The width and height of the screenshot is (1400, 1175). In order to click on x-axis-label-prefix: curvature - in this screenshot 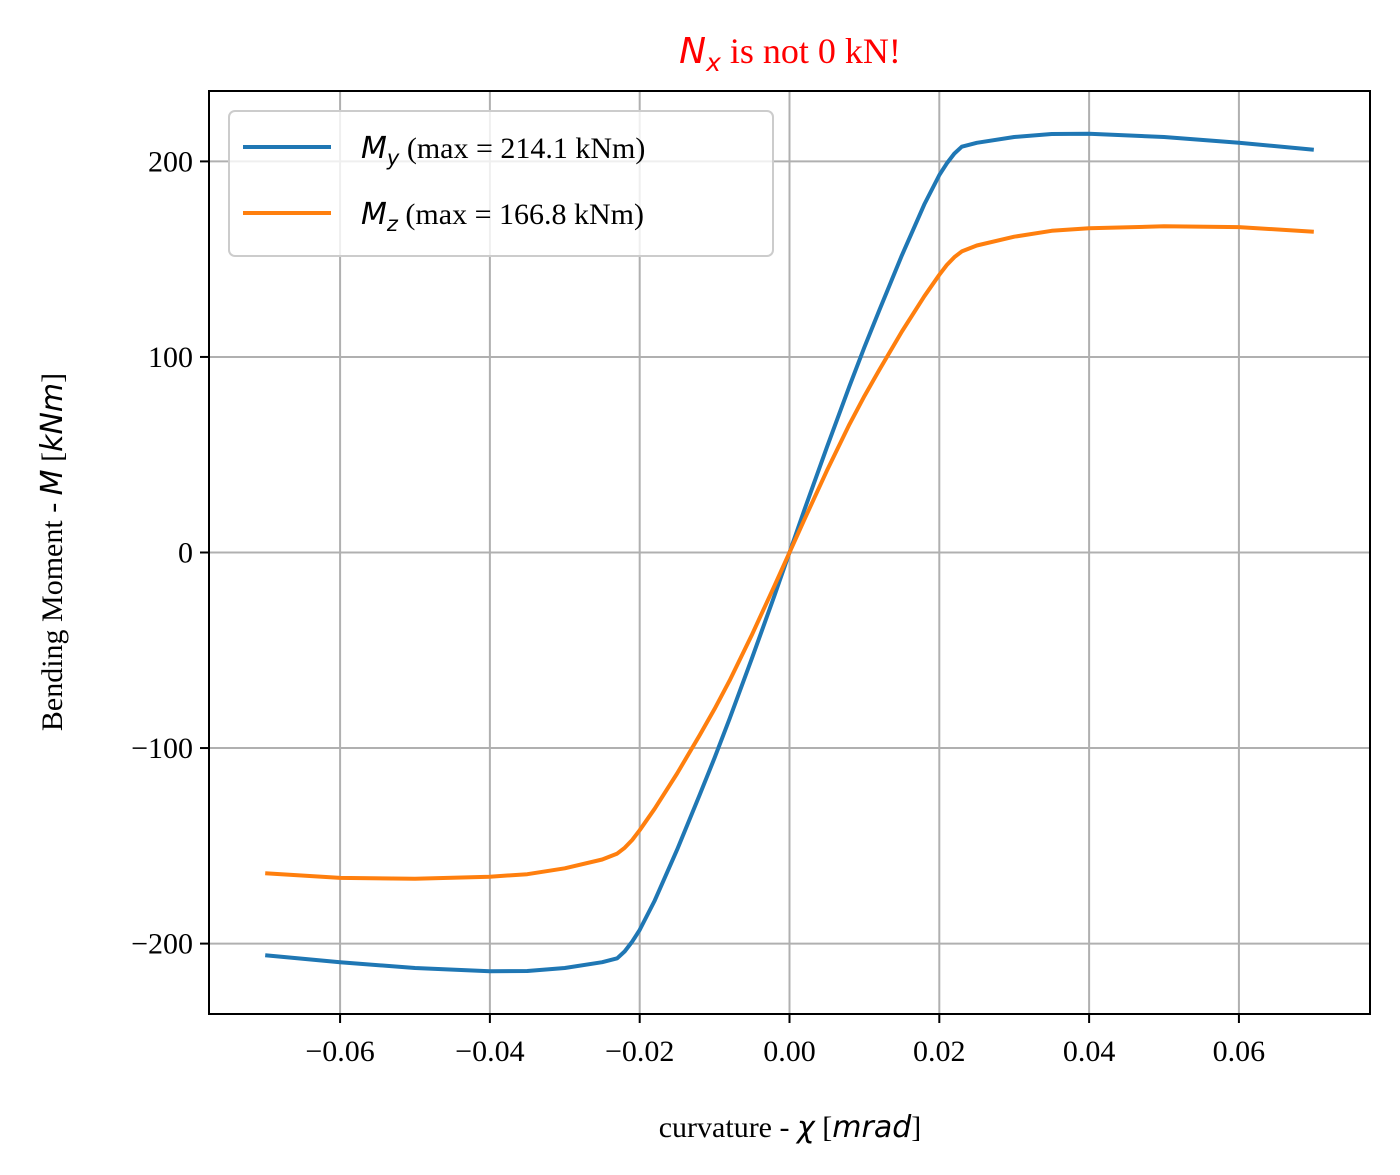, I will do `click(728, 1127)`.